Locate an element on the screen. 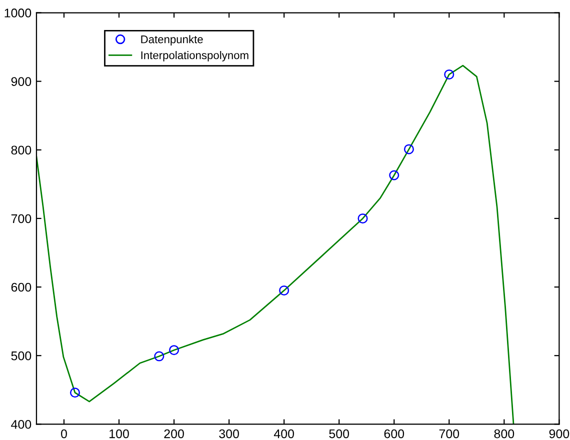 The image size is (570, 440). x-tick-label: 900 is located at coordinates (559, 433).